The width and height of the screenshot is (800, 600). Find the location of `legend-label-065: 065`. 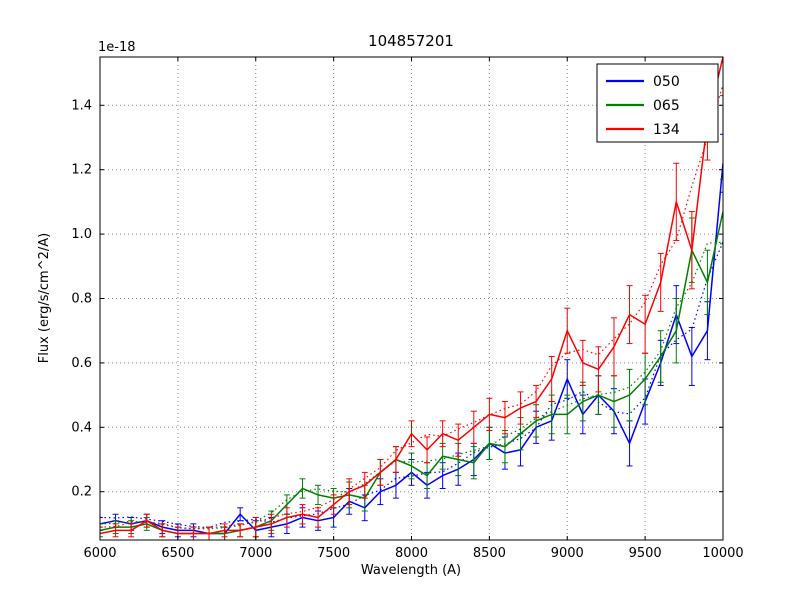

legend-label-065: 065 is located at coordinates (666, 106).